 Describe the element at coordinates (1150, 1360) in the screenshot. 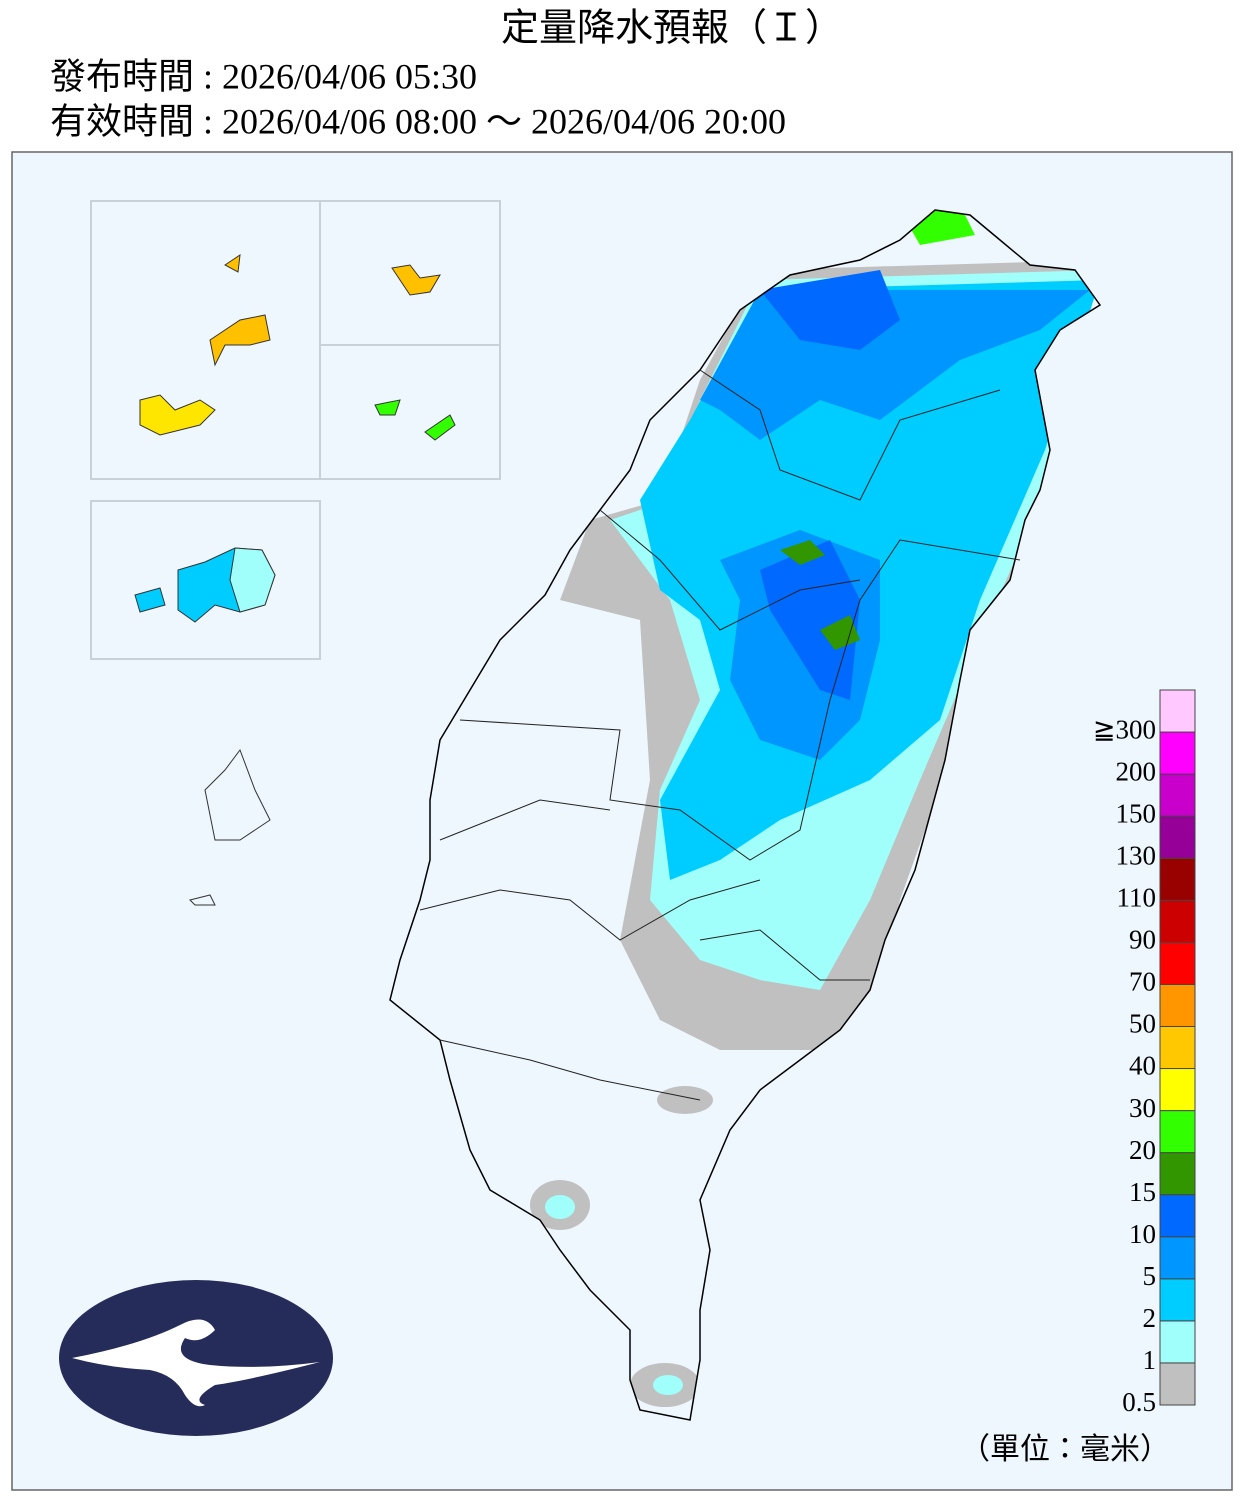

I see `legend-label: 1` at that location.